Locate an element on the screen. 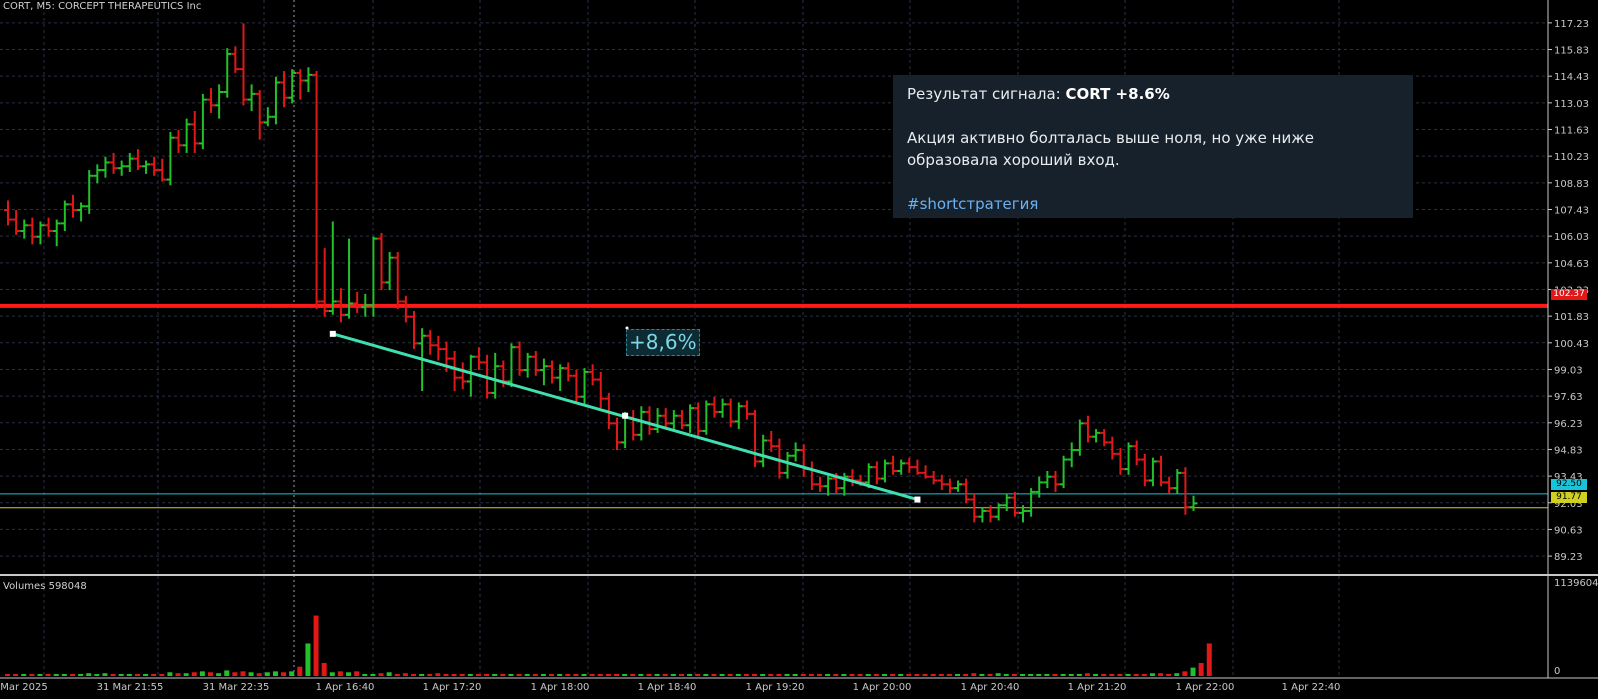  price-tick-label: 117.23 is located at coordinates (1571, 24).